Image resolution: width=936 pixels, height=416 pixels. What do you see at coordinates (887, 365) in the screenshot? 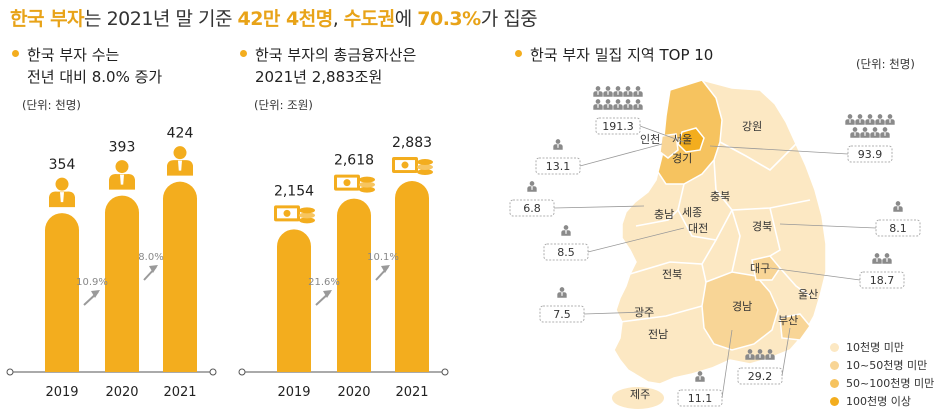
I see `legend-label: 10~50천명 미만` at bounding box center [887, 365].